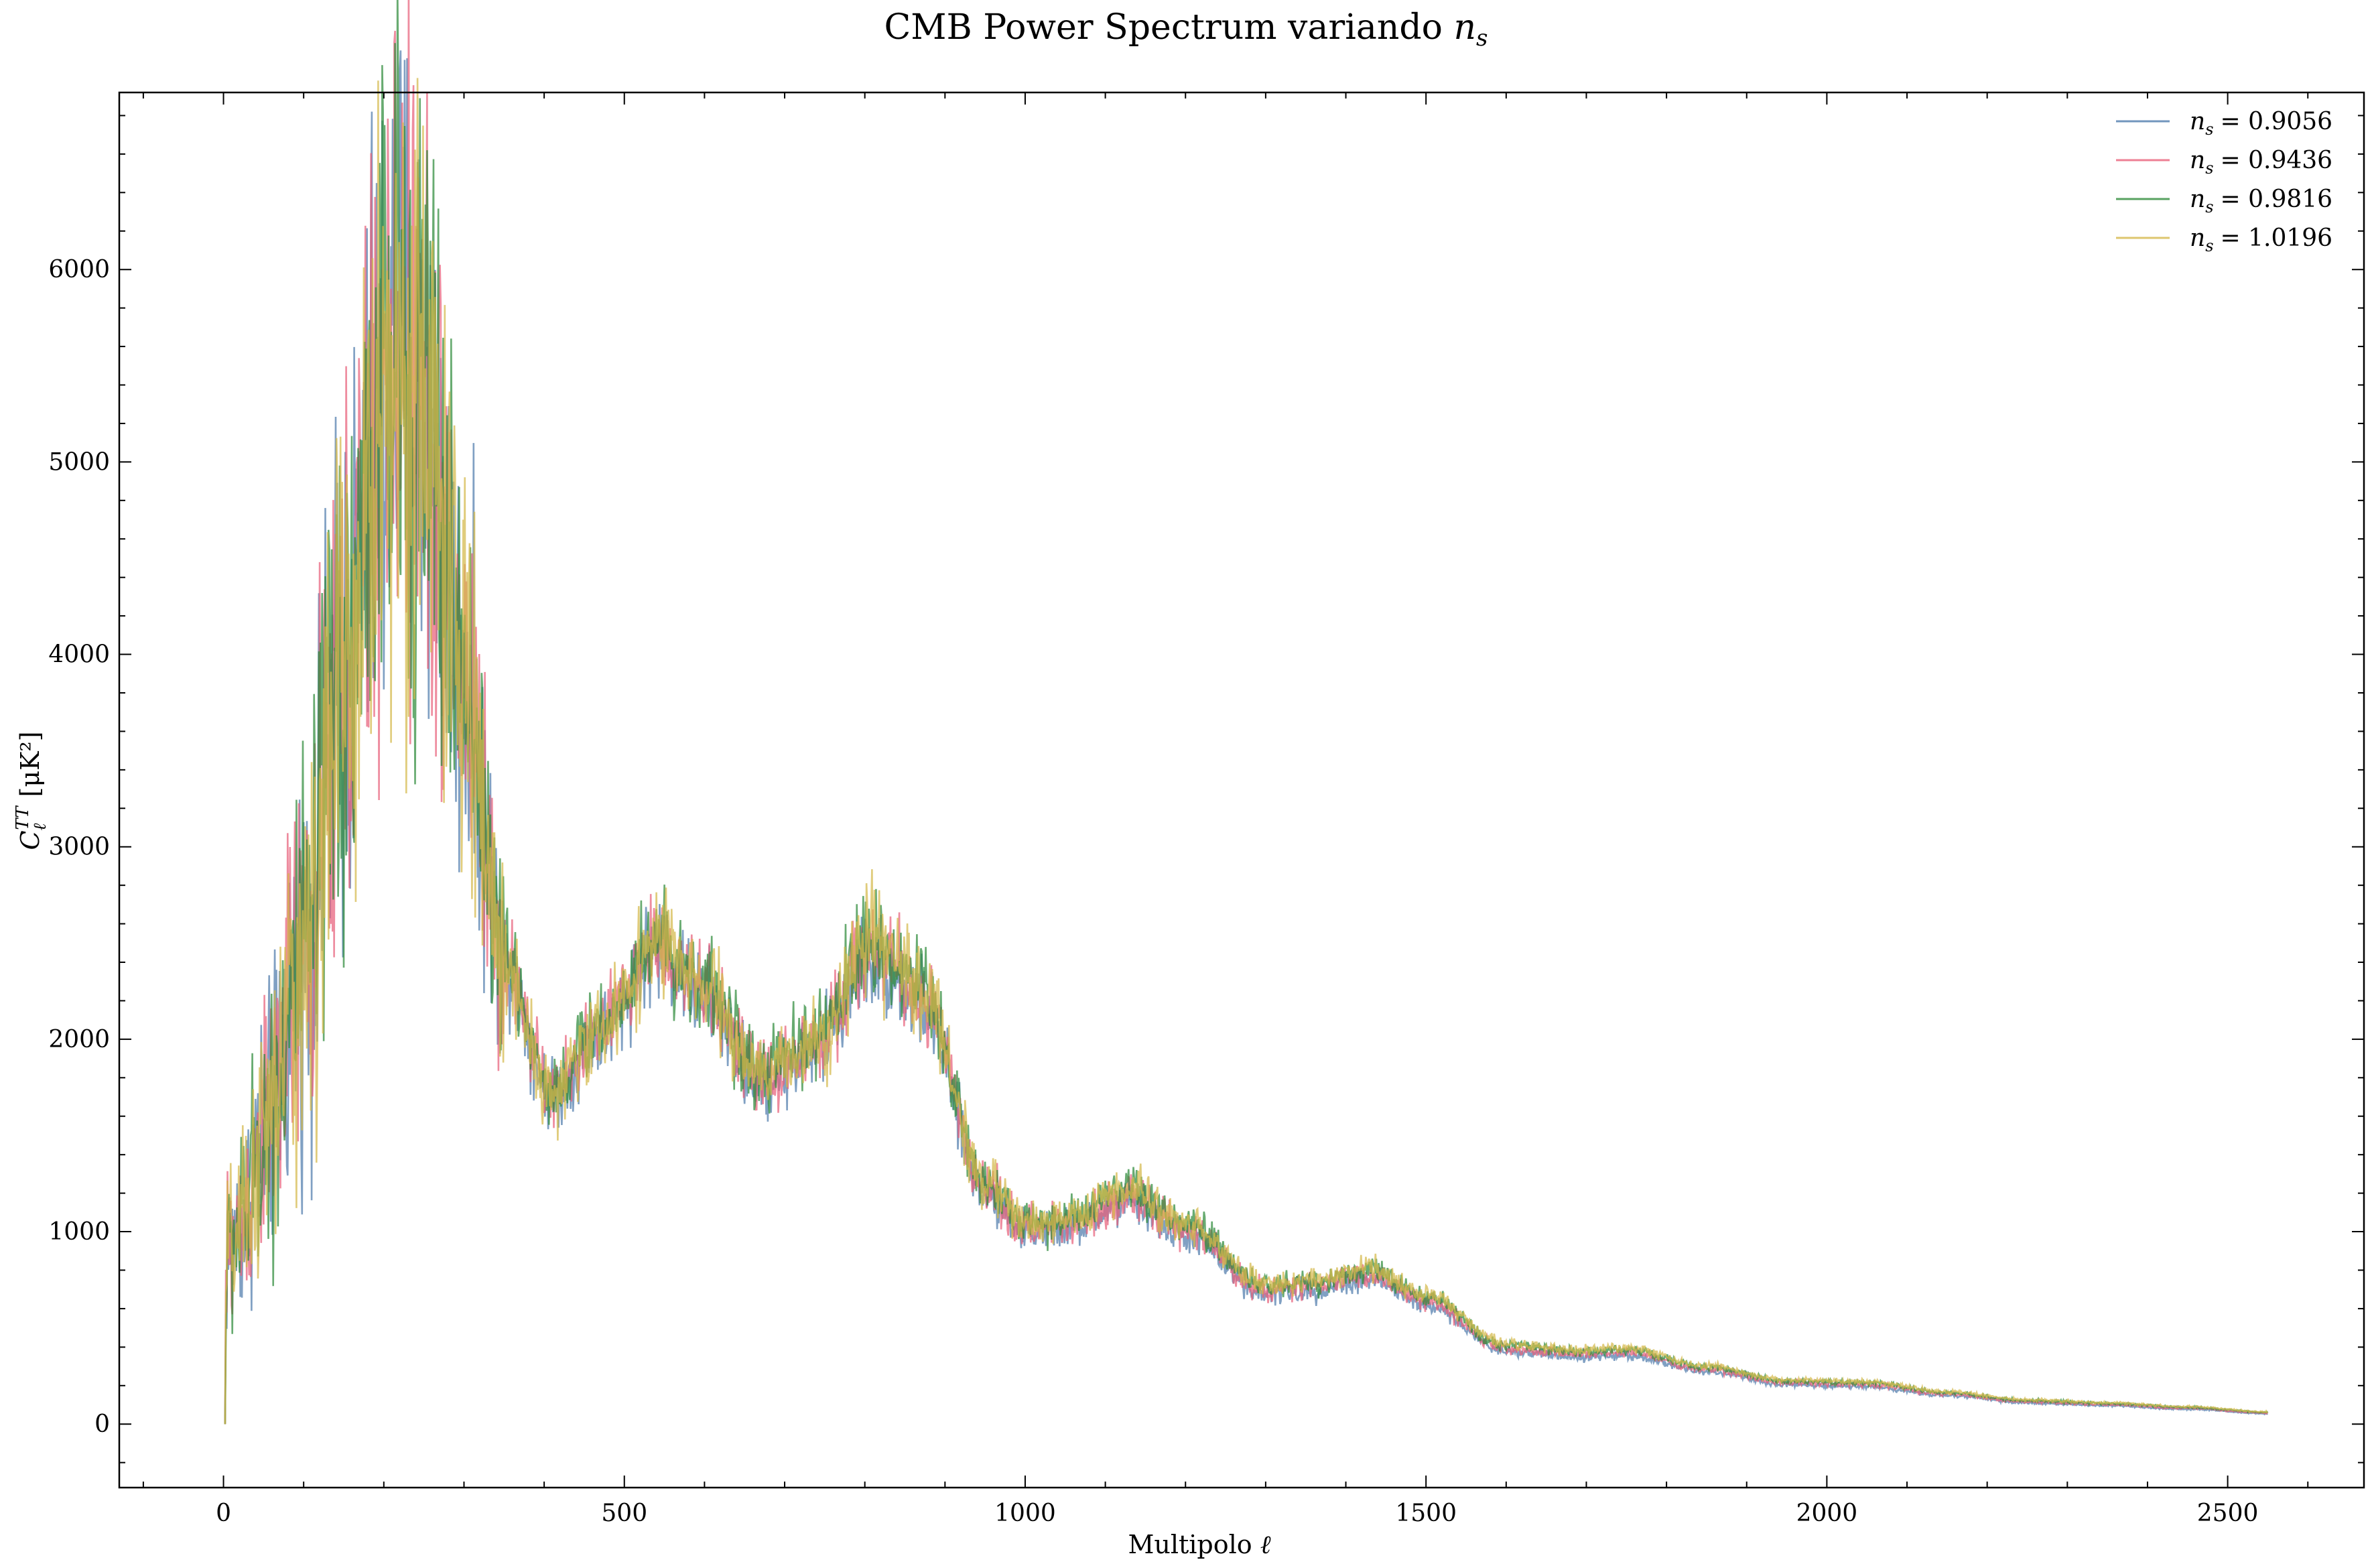  I want to click on x-tick-label: 1500, so click(1426, 1513).